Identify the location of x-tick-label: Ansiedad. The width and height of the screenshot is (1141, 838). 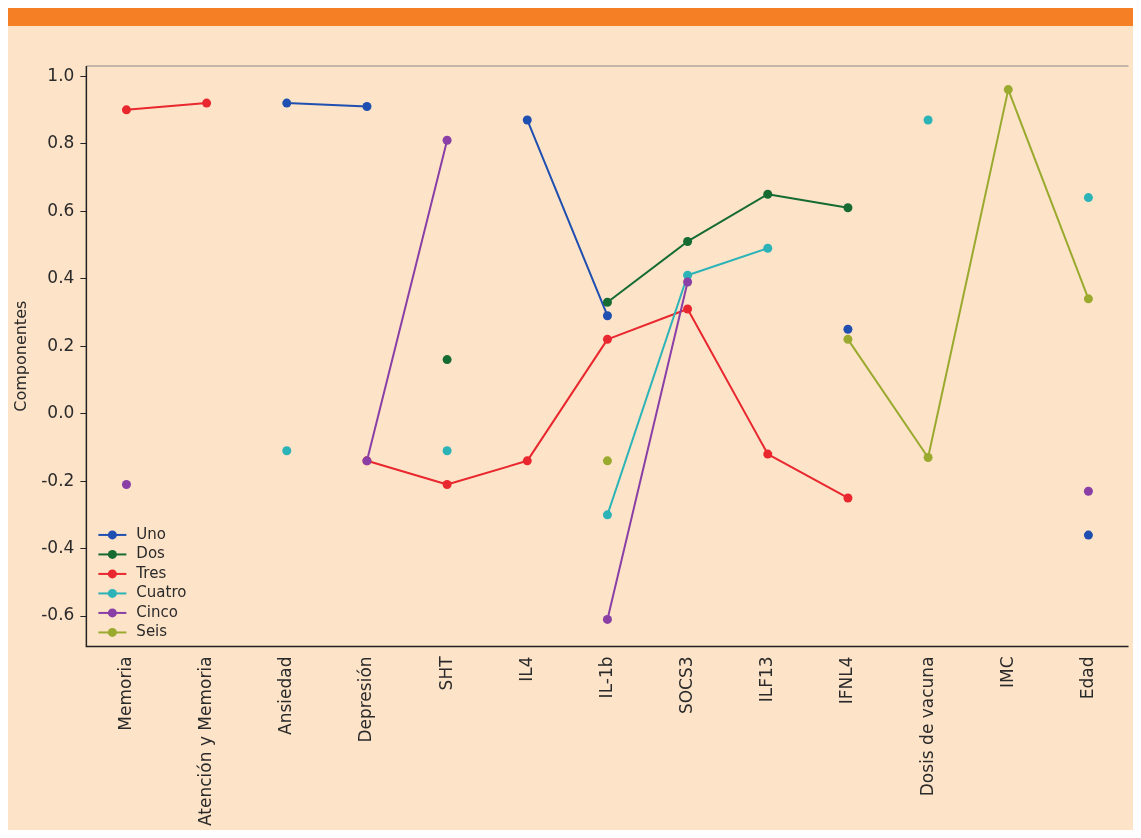
(285, 695).